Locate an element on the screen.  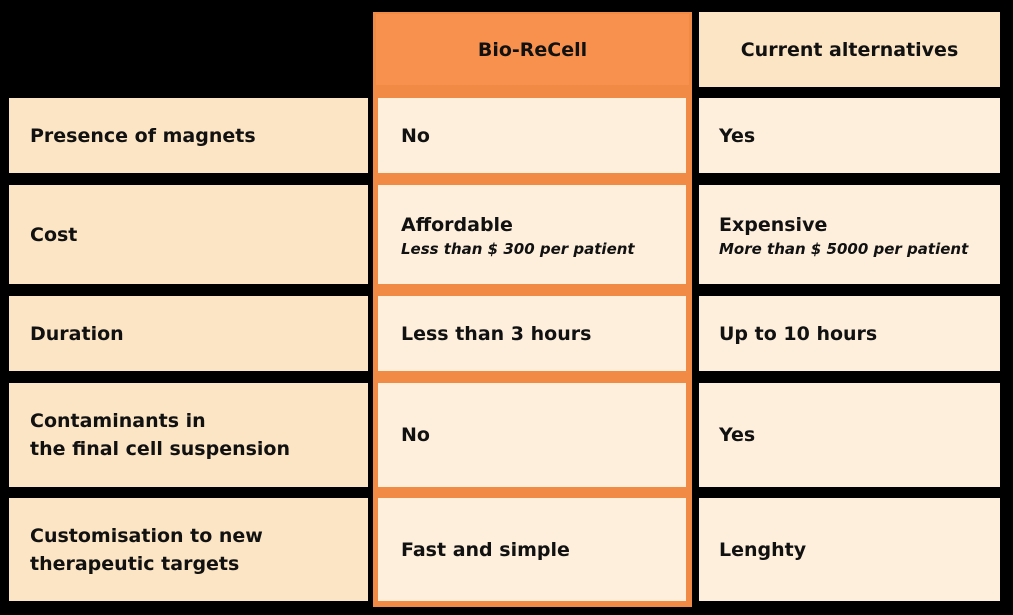
row-label-text: Cost is located at coordinates (54, 234).